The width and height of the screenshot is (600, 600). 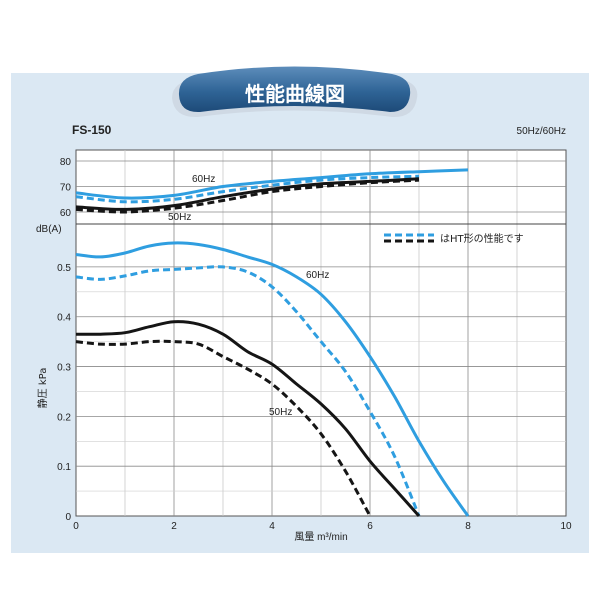 I want to click on x-tick-label: 8, so click(x=468, y=526).